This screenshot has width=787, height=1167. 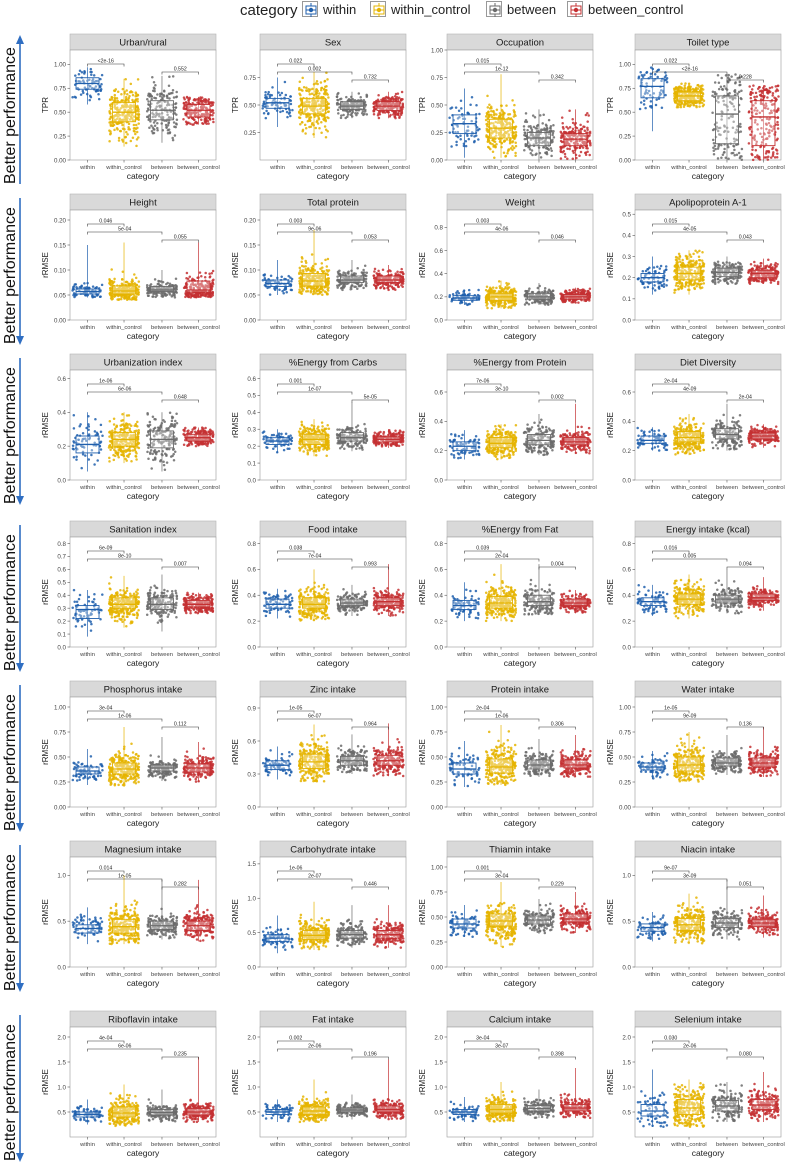 I want to click on box-within, so click(x=464, y=297).